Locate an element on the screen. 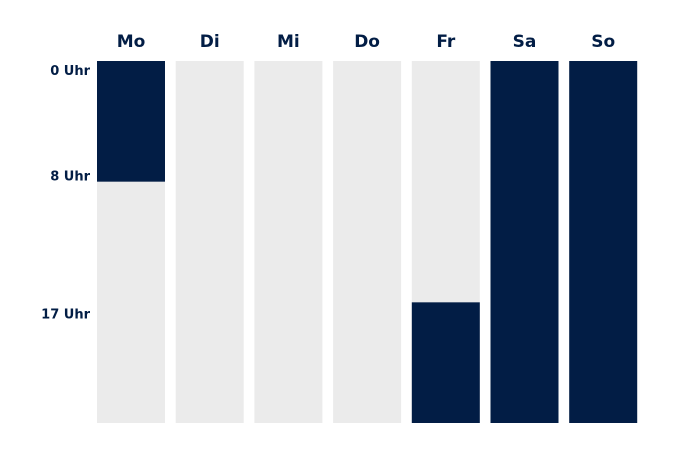 This screenshot has width=687, height=458. day-label-so: So is located at coordinates (603, 42).